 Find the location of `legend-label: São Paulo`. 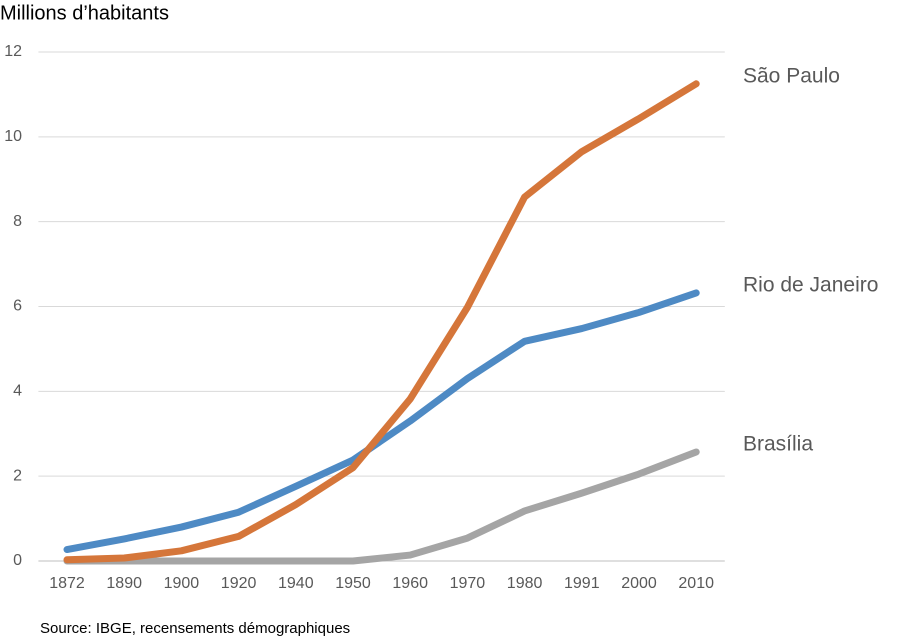

legend-label: São Paulo is located at coordinates (791, 75).